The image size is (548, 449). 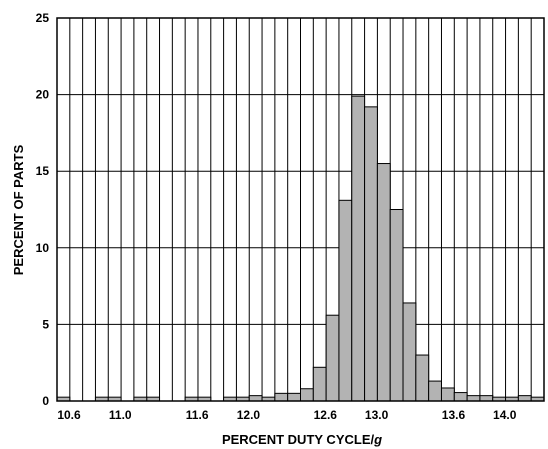 I want to click on x-tick-label: 12.6, so click(x=326, y=415).